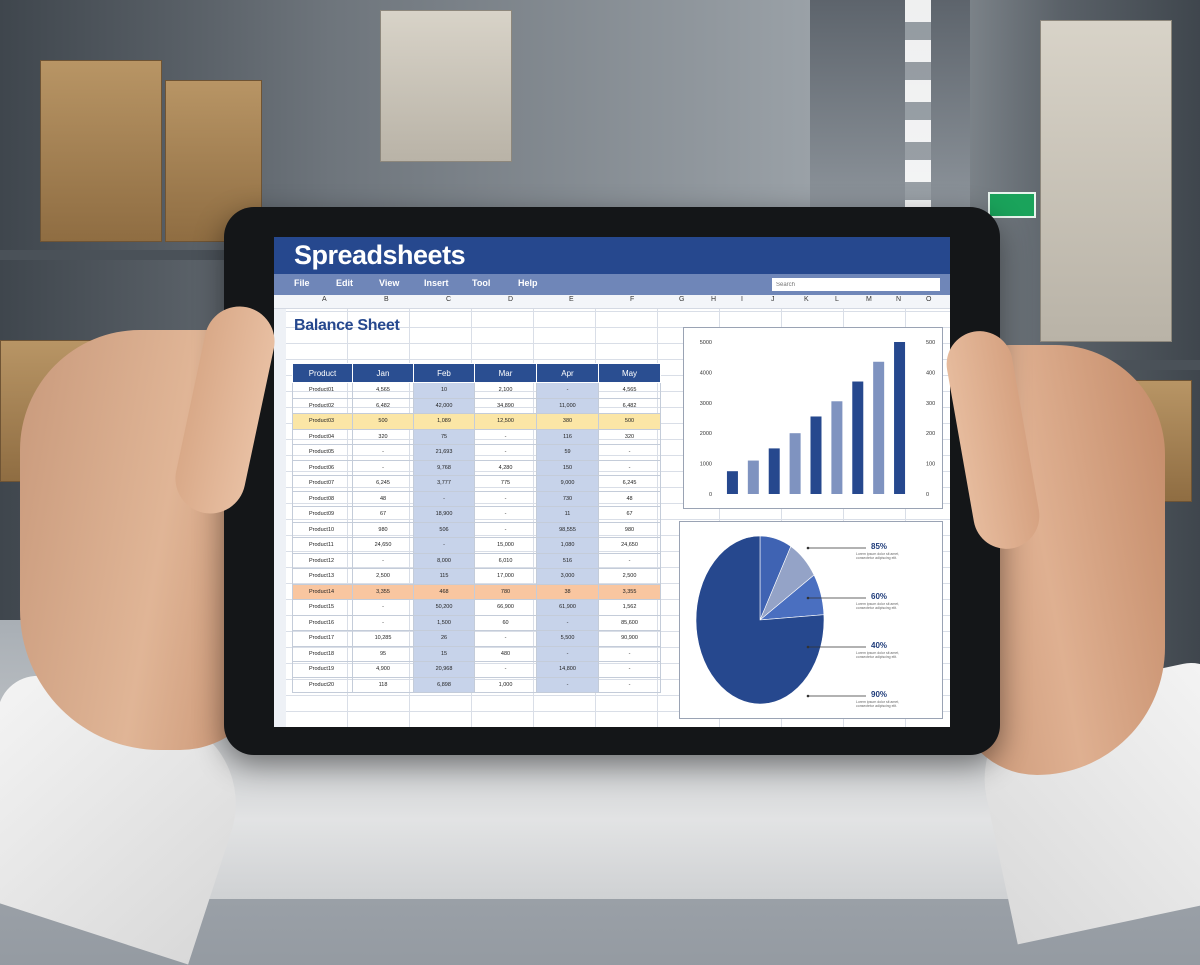  What do you see at coordinates (899, 299) in the screenshot?
I see `column-letter: N` at bounding box center [899, 299].